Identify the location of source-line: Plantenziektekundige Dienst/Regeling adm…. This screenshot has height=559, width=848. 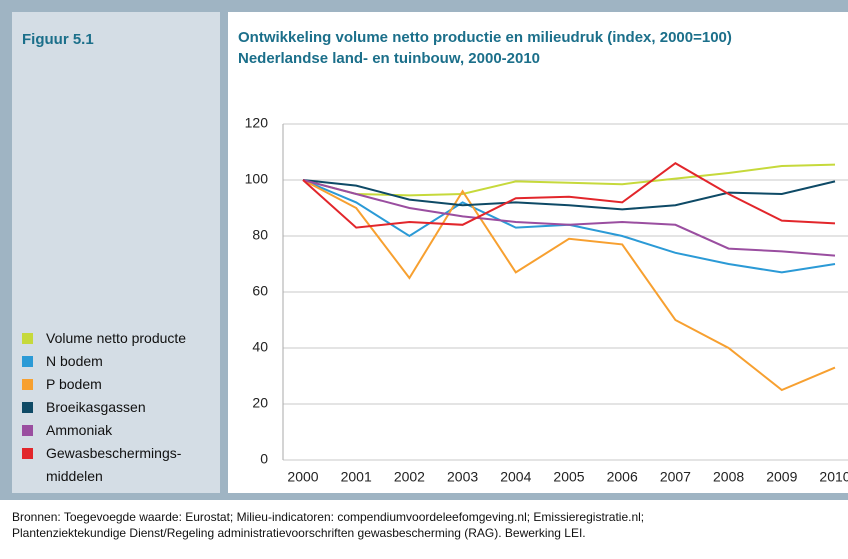
(299, 533).